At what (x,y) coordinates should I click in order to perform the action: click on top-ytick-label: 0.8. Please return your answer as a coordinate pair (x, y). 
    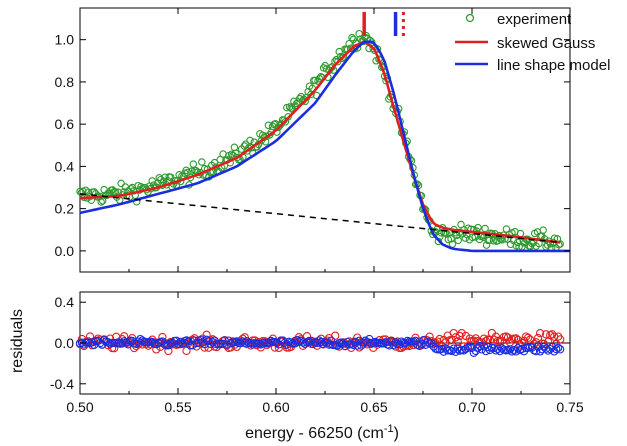
    Looking at the image, I should click on (65, 82).